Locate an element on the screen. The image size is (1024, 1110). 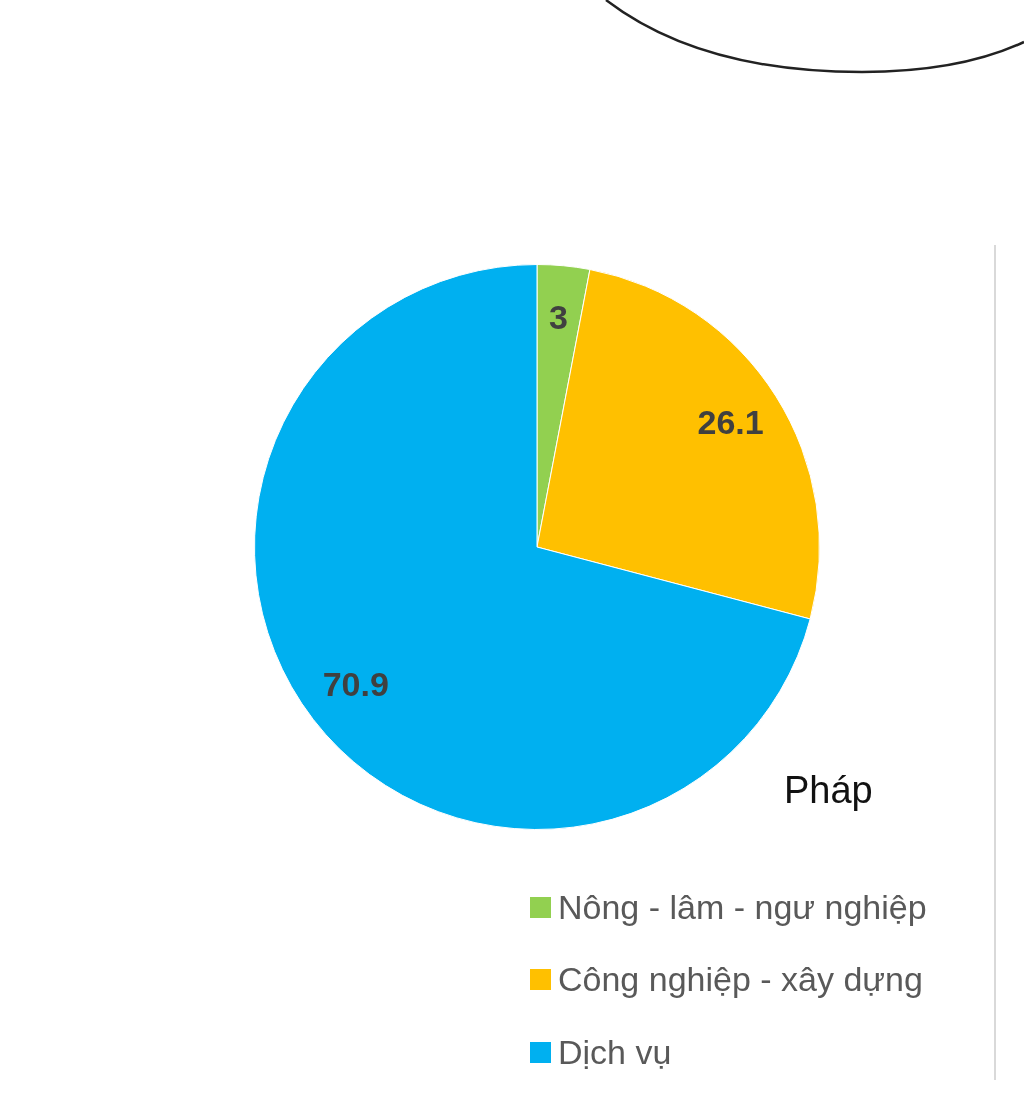
text: Pháp is located at coordinates (828, 790).